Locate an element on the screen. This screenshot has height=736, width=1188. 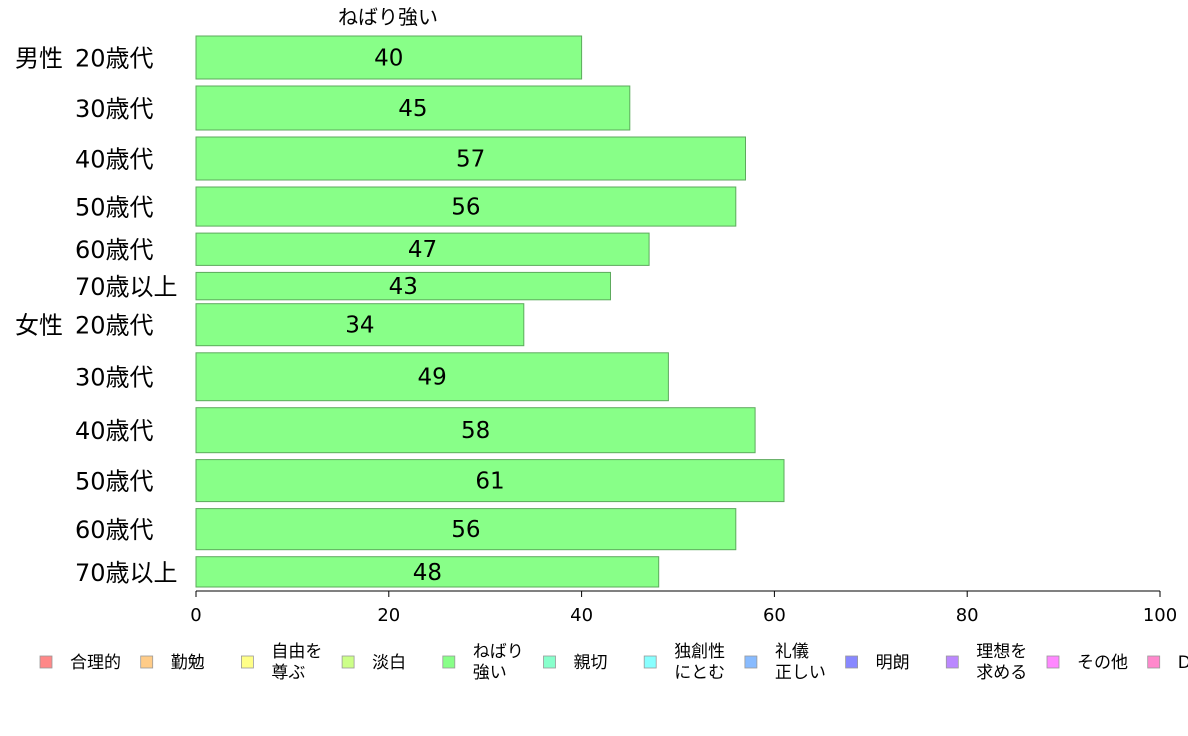
legend-label: 明朗 is located at coordinates (893, 663).